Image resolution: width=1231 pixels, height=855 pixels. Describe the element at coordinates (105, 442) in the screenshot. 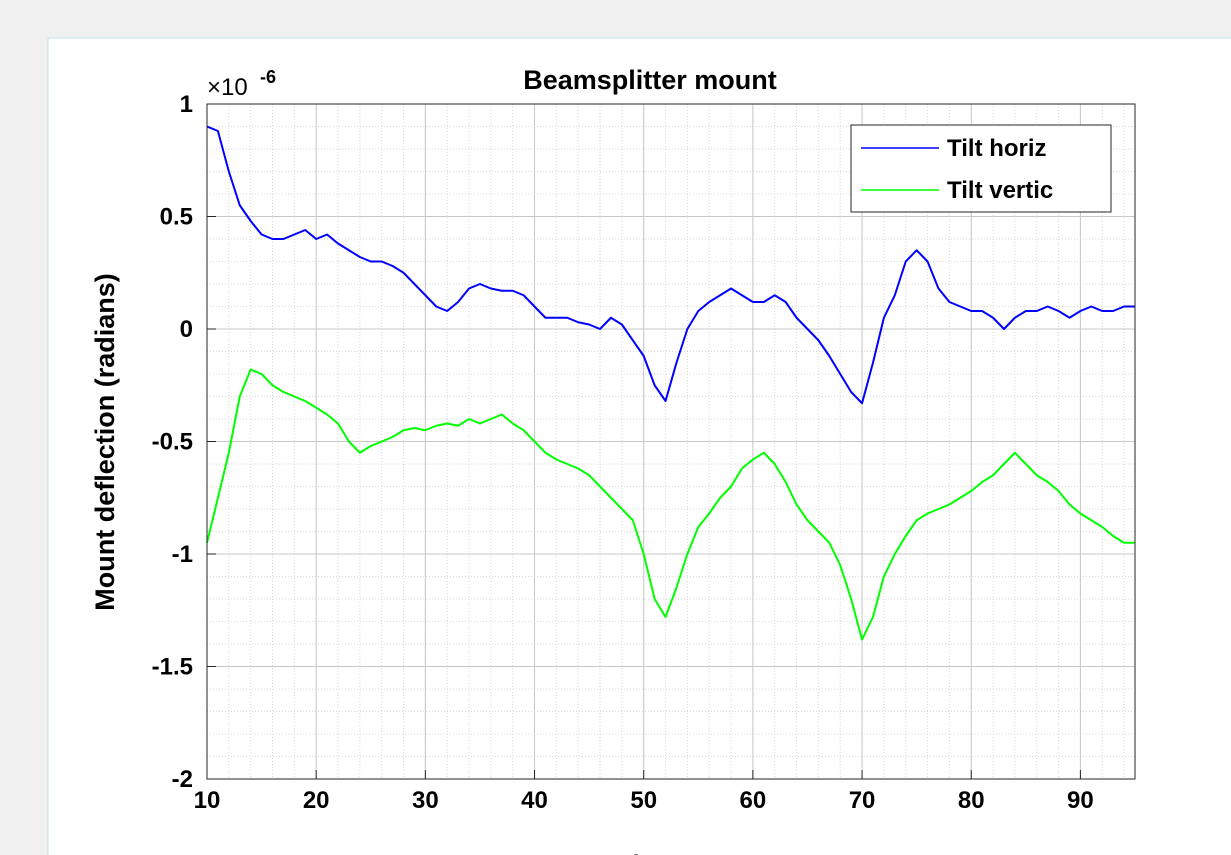

I see `y-axis-label: Mount deflection (radians)` at that location.